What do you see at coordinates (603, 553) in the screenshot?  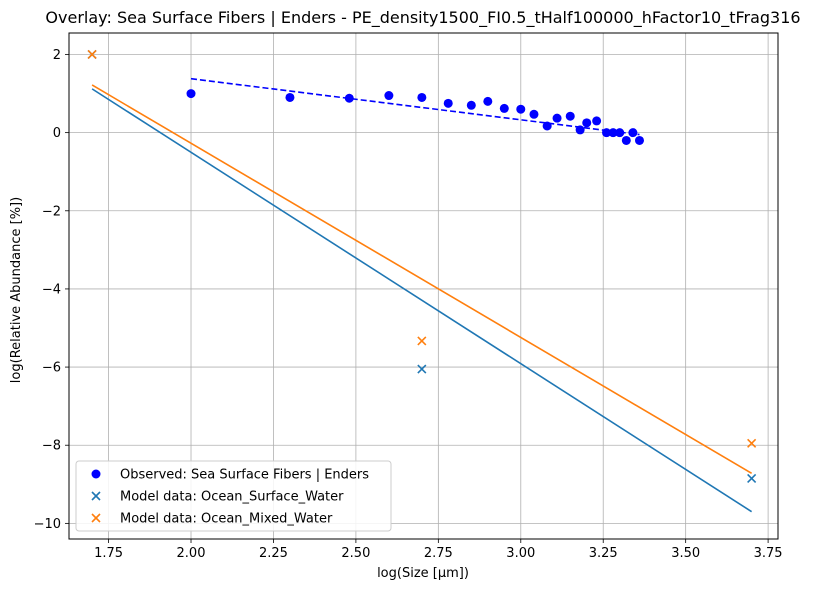 I see `x-tick-label: 3.25` at bounding box center [603, 553].